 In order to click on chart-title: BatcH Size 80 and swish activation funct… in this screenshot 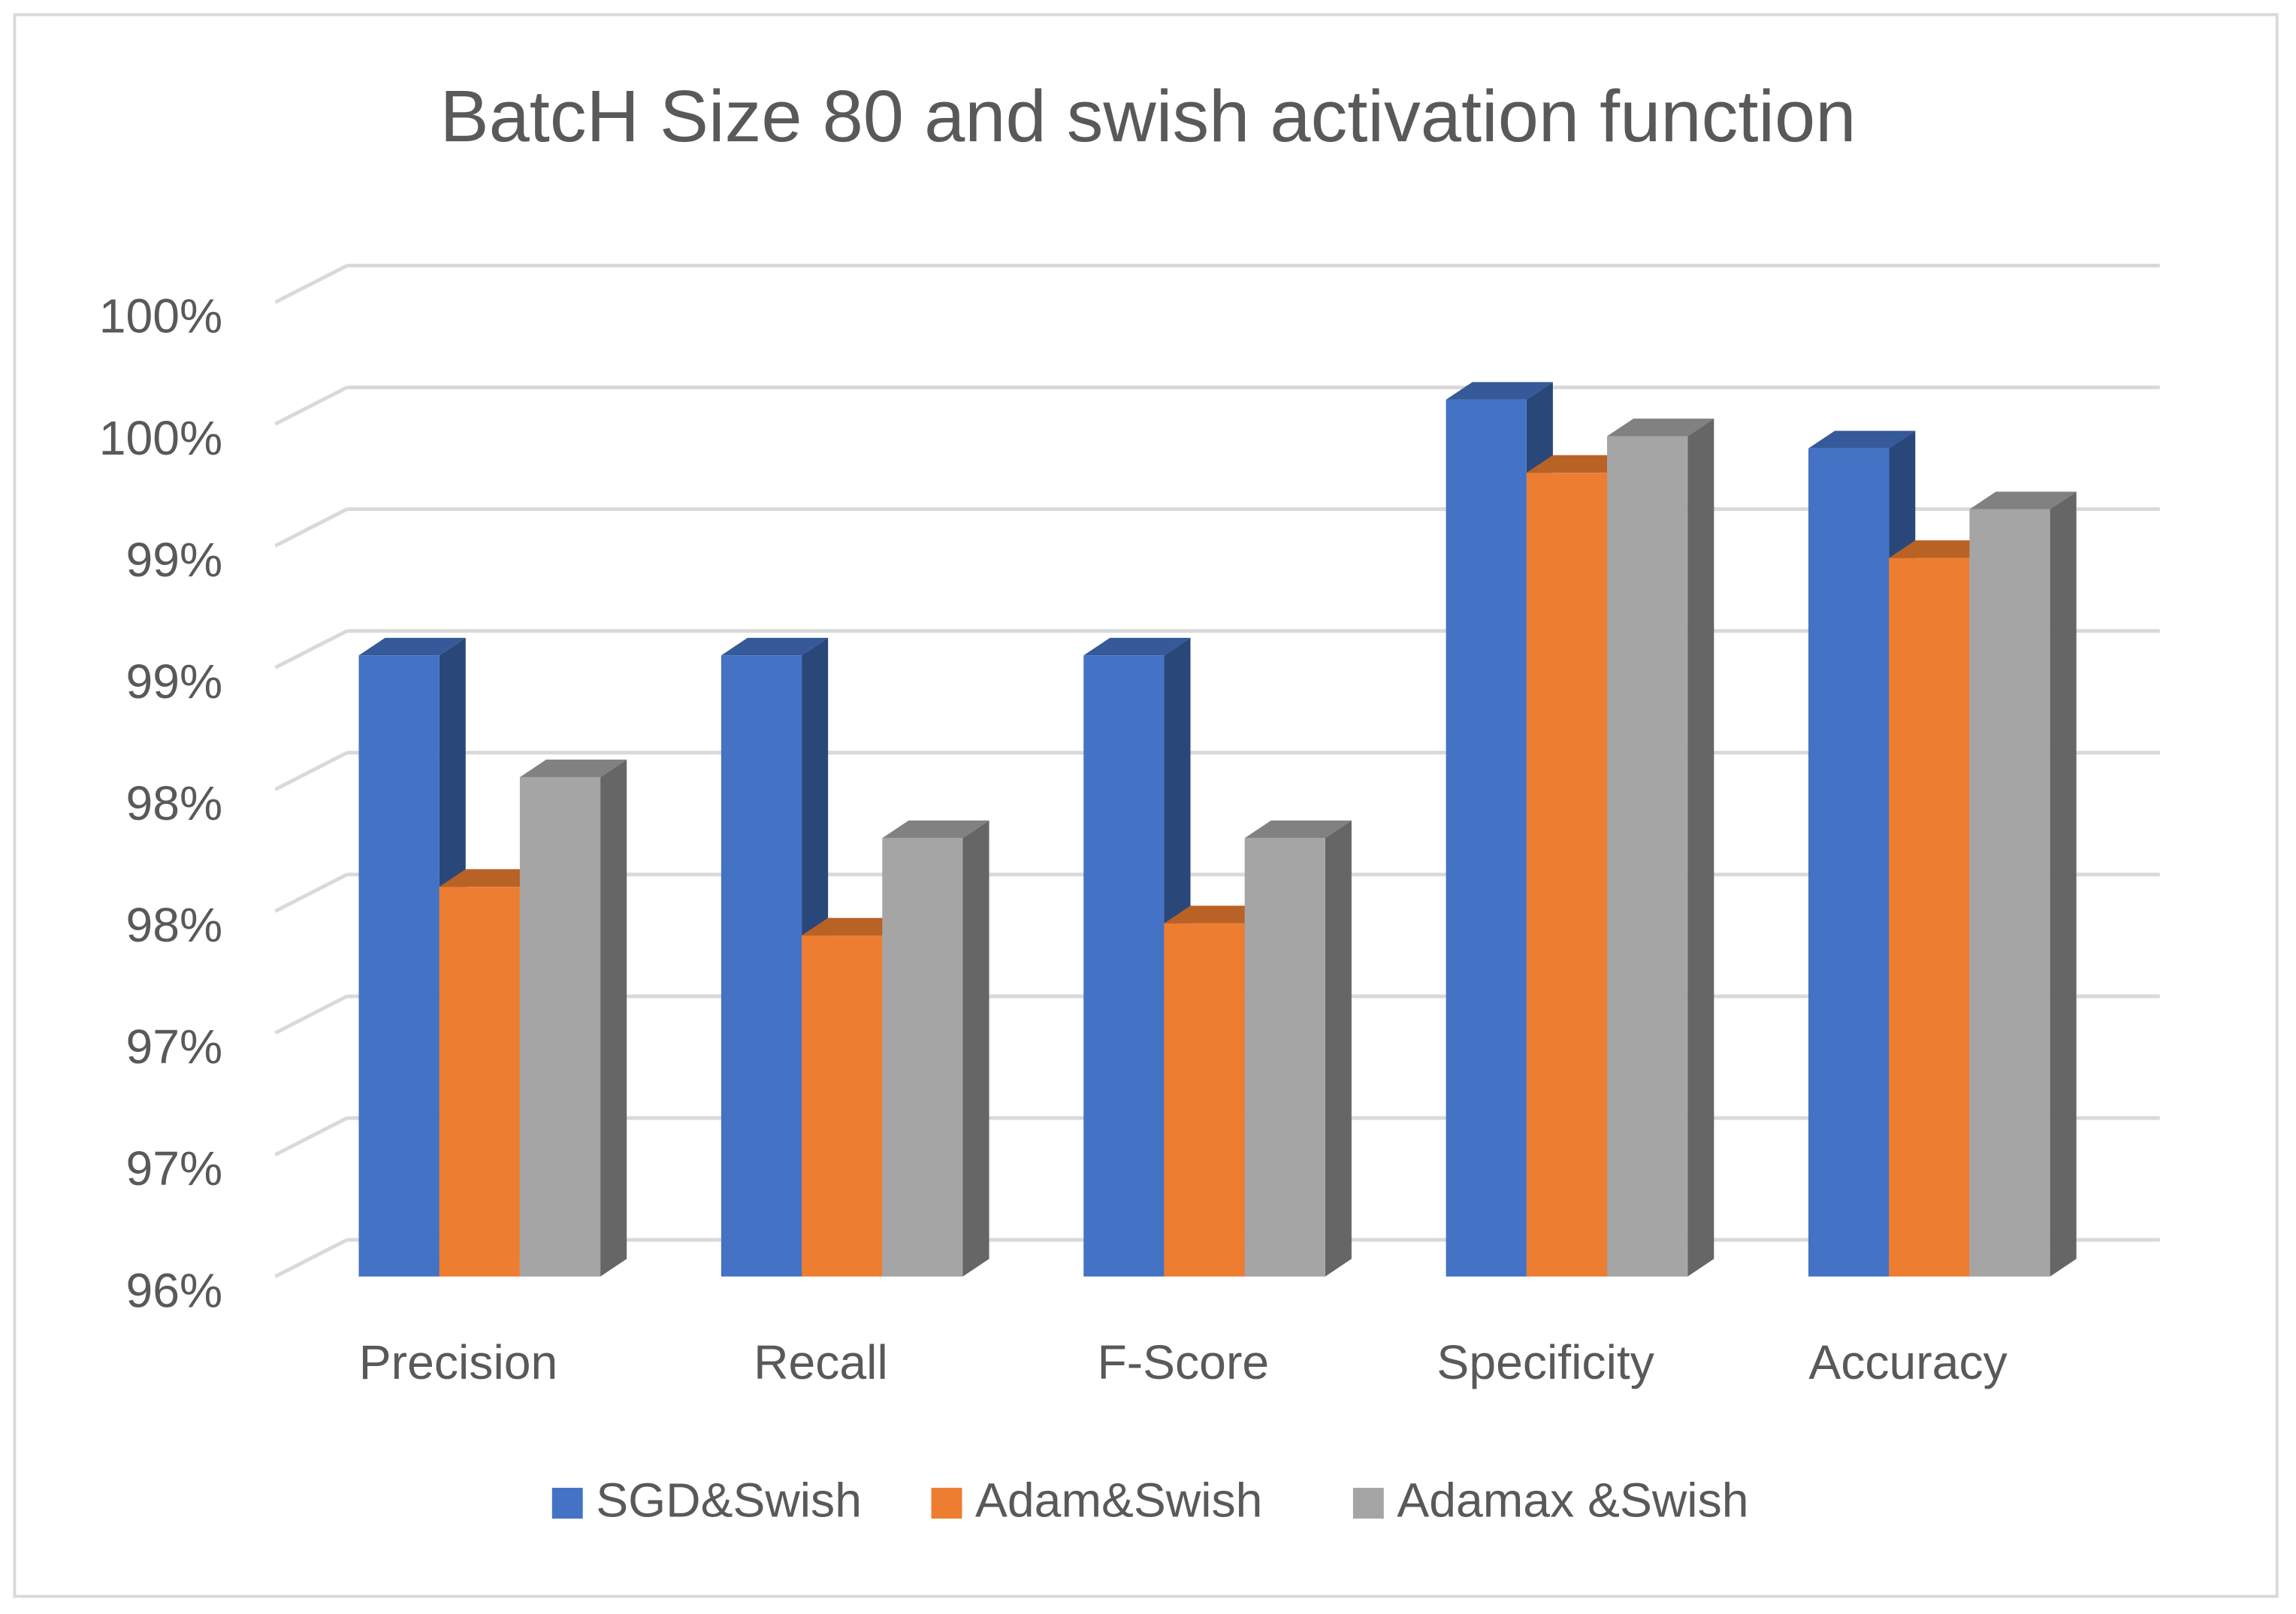, I will do `click(1148, 116)`.